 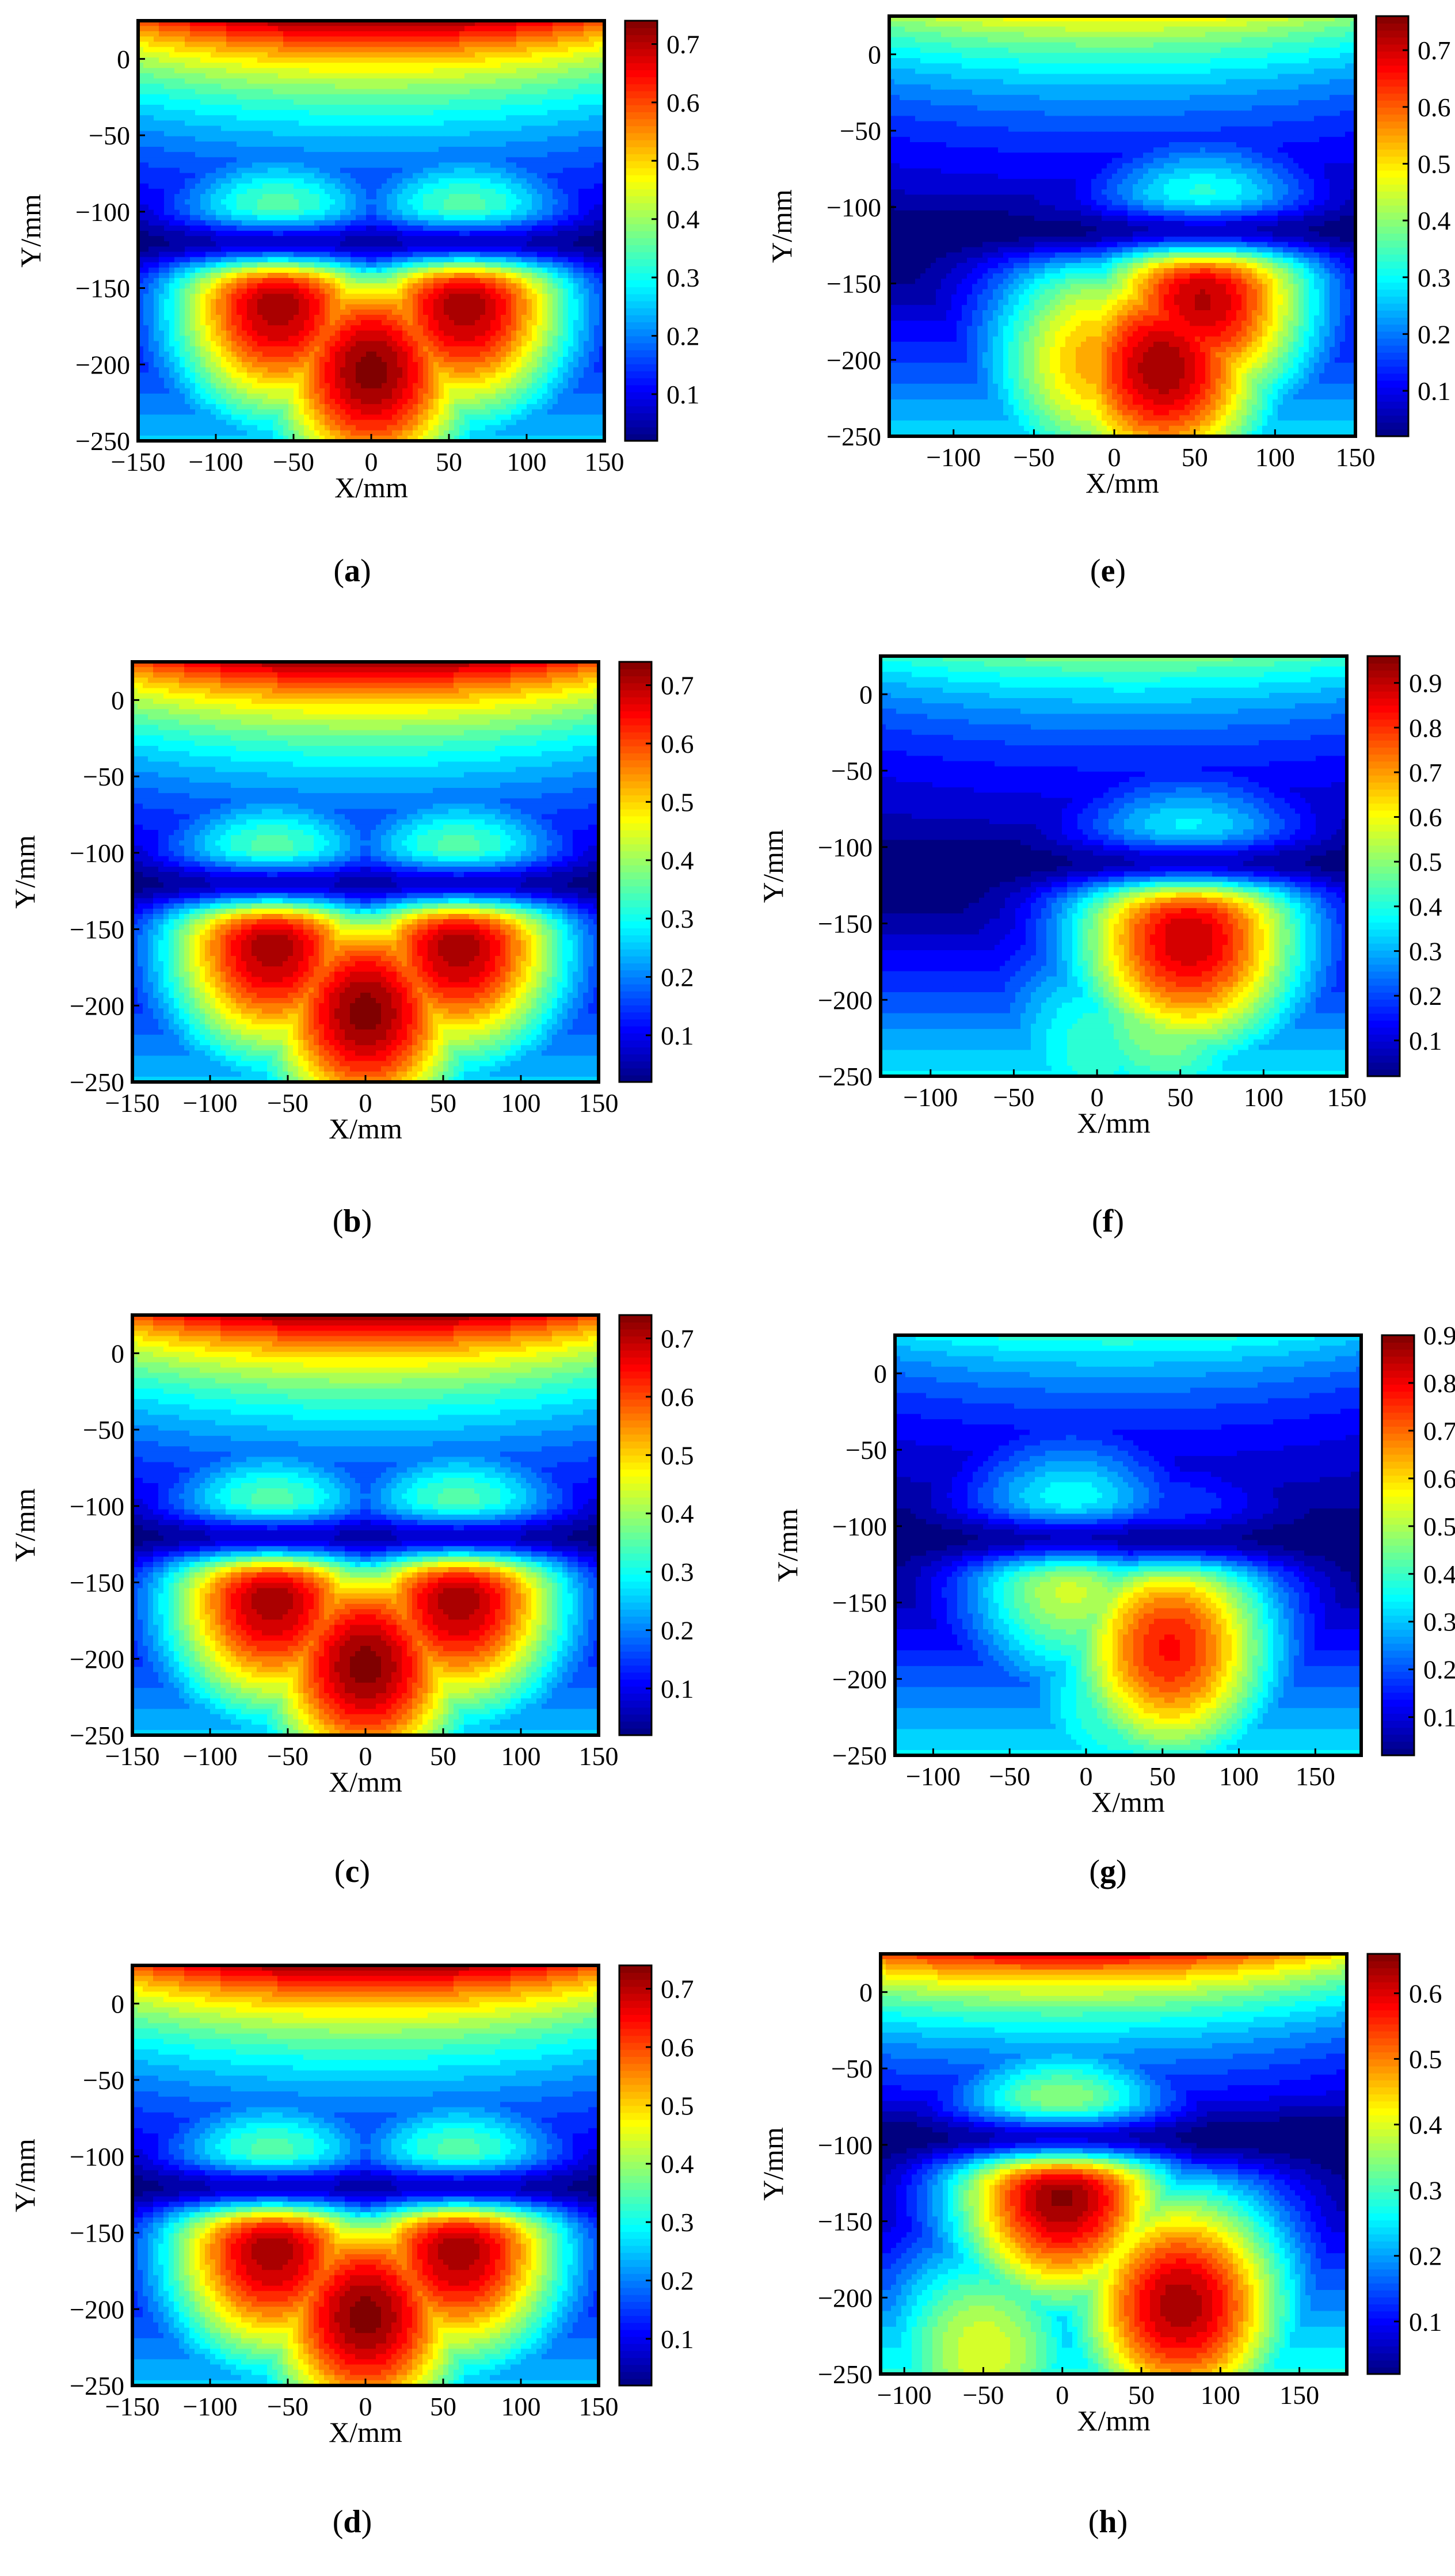 What do you see at coordinates (352, 1871) in the screenshot?
I see `panel-caption: (c)` at bounding box center [352, 1871].